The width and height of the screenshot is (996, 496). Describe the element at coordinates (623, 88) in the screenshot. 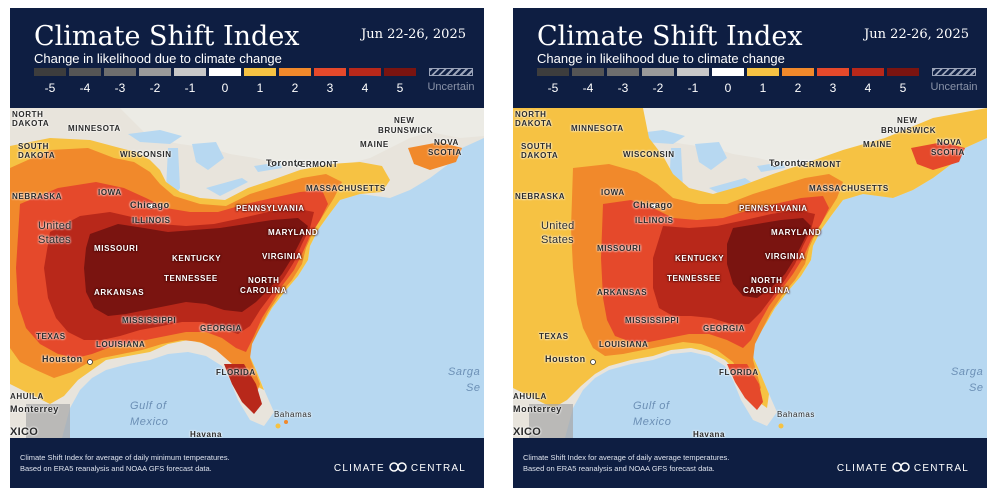

I see `legend-tick-label: -3` at that location.